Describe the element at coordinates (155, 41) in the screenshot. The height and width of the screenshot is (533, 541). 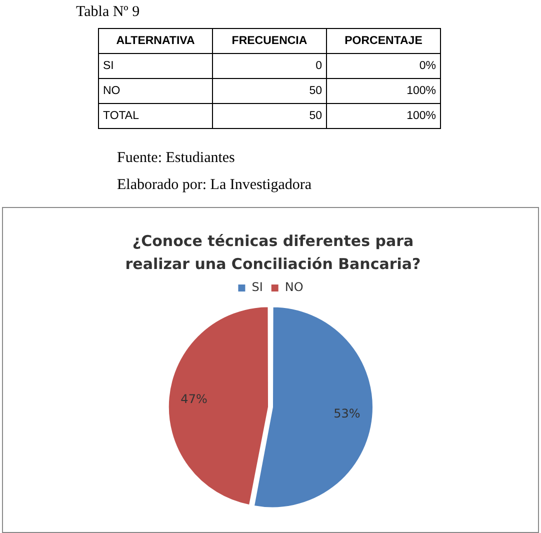
I see `text: ALTERNATIVA` at that location.